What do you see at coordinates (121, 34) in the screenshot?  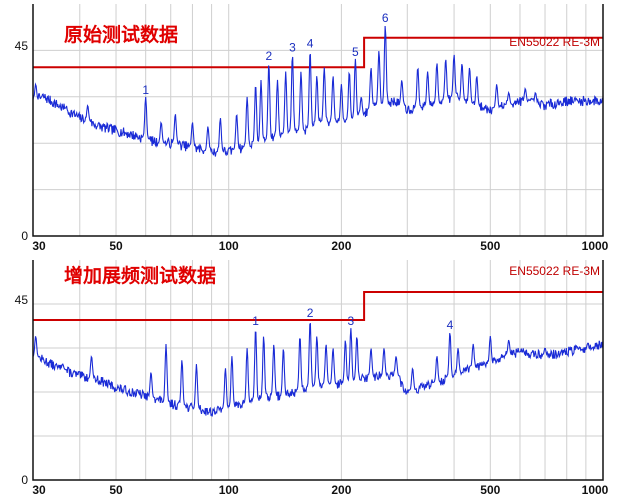 I see `chart-title: 原始测试数据` at bounding box center [121, 34].